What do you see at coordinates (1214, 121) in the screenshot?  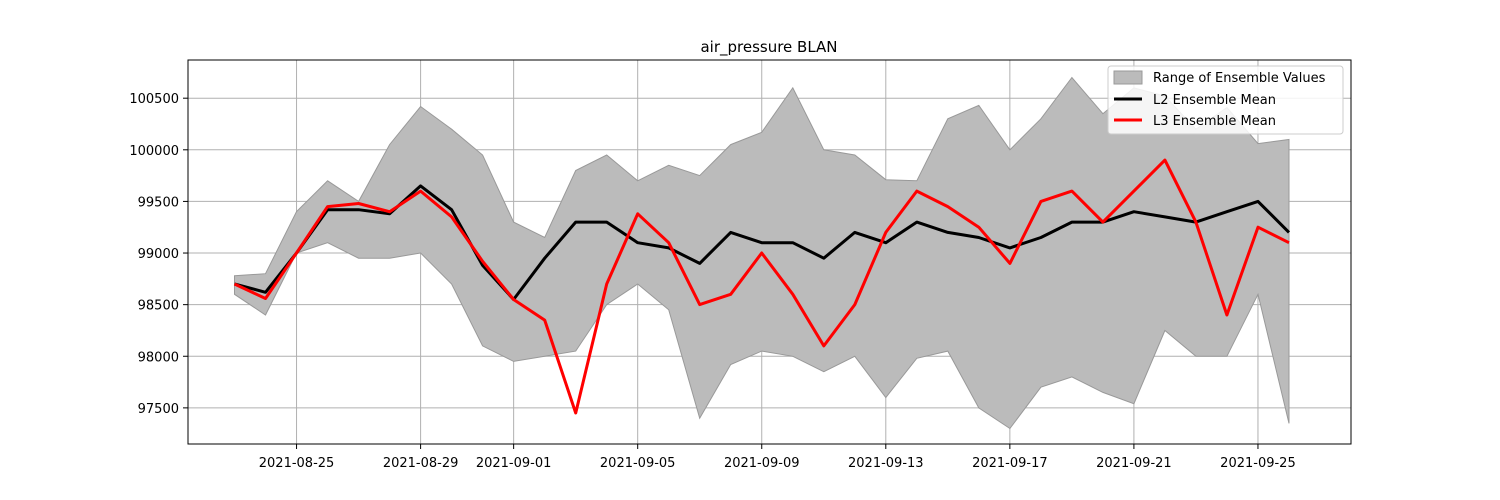 I see `legend-l3-label: L3 Ensemble Mean` at bounding box center [1214, 121].